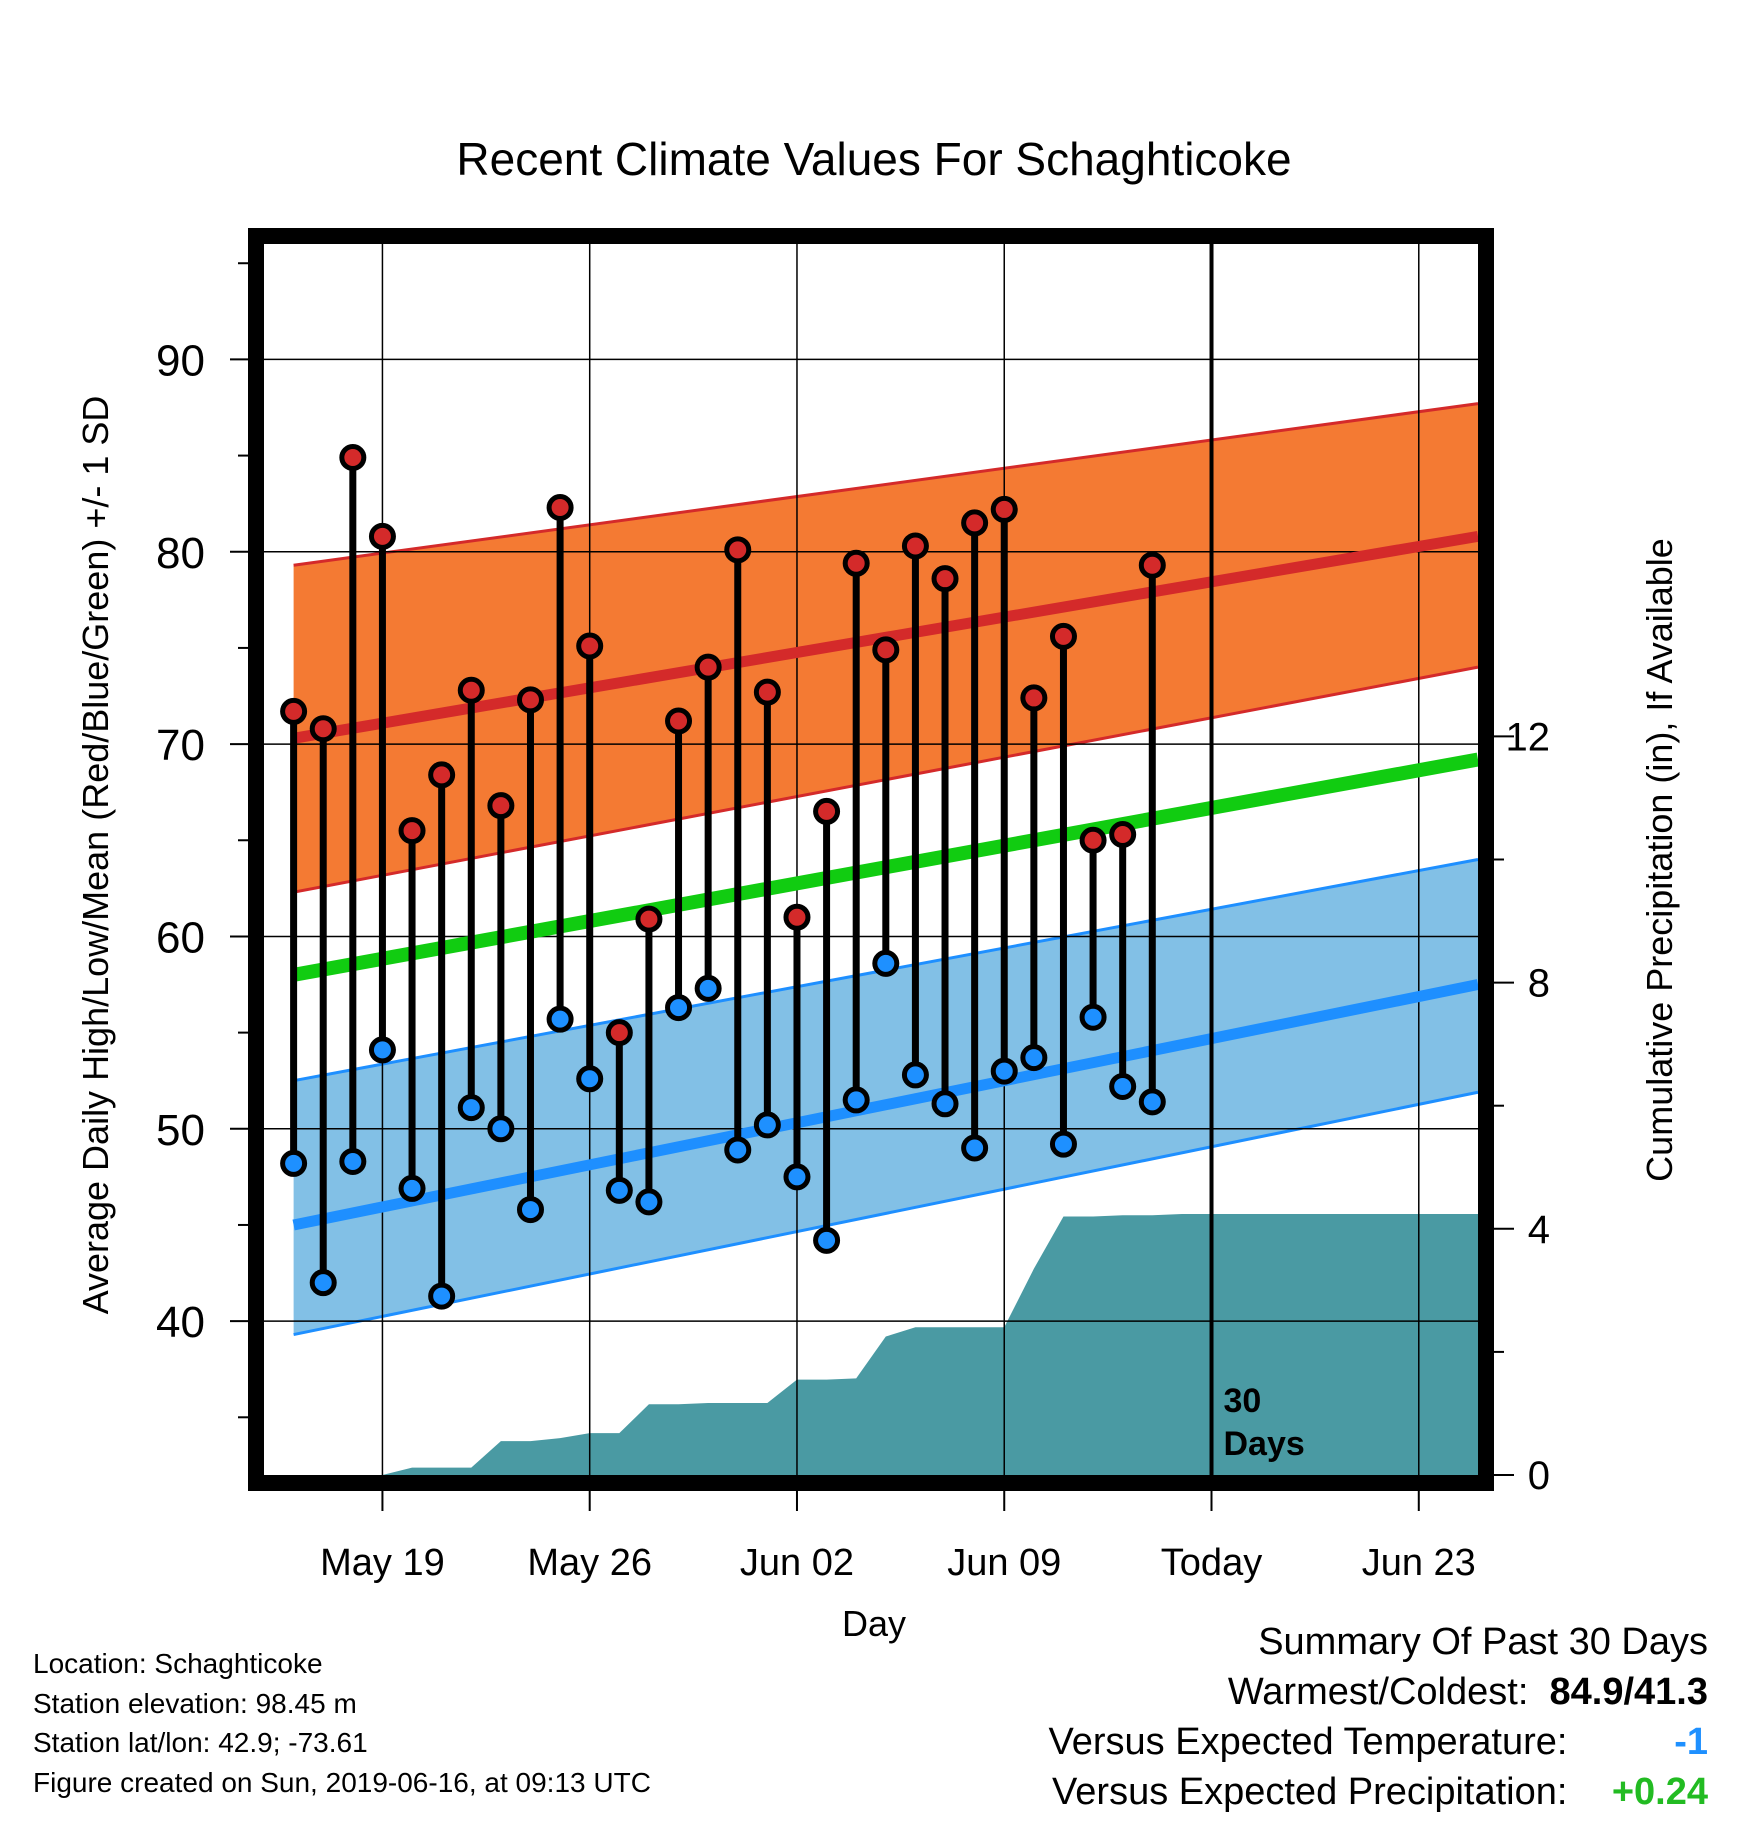 This screenshot has height=1828, width=1748. Describe the element at coordinates (1539, 1230) in the screenshot. I see `y-right-tick-label: 4` at that location.